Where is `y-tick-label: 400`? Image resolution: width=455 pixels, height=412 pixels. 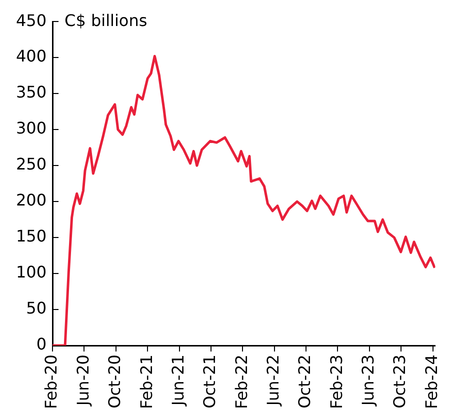 y-tick-label: 400 is located at coordinates (31, 56).